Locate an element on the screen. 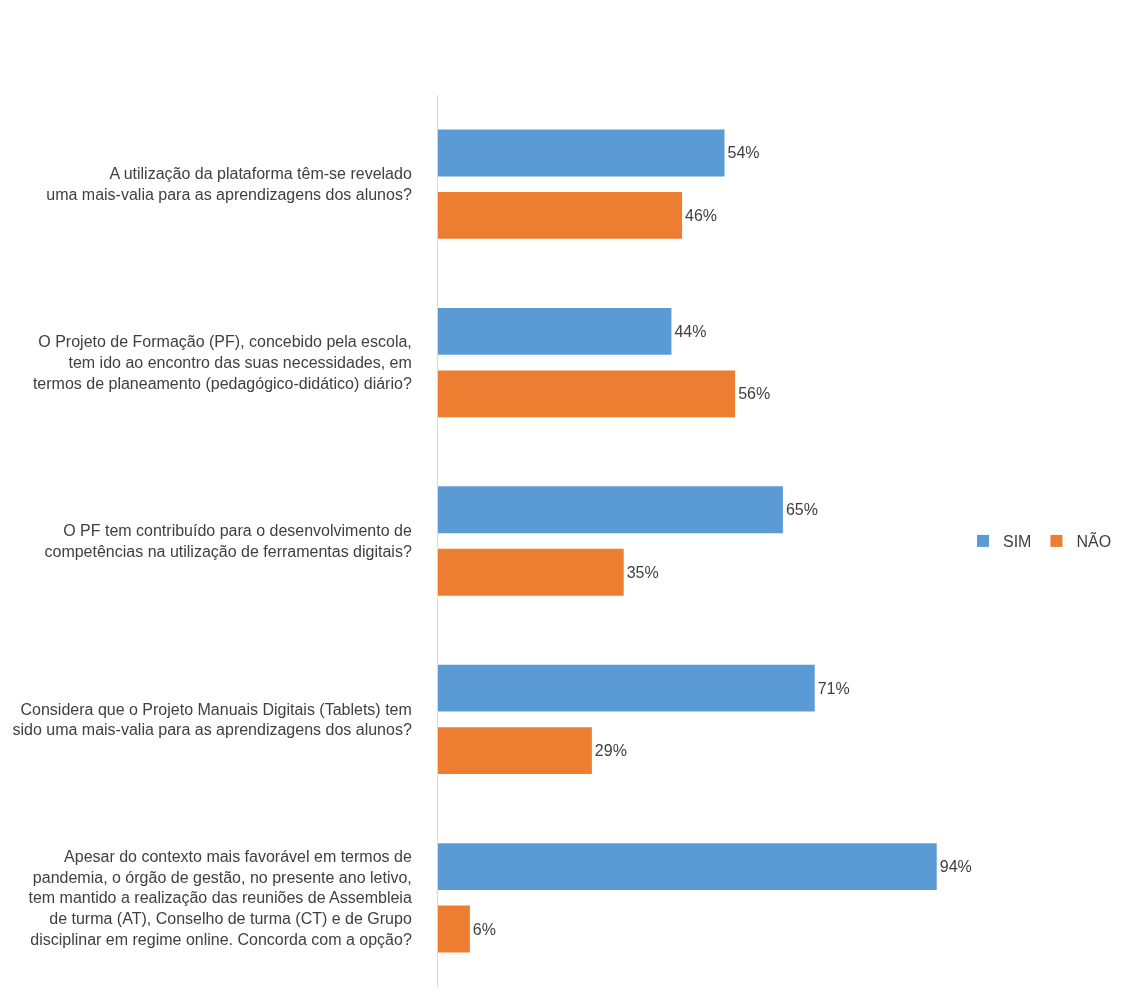  data-label: 44% is located at coordinates (690, 331).